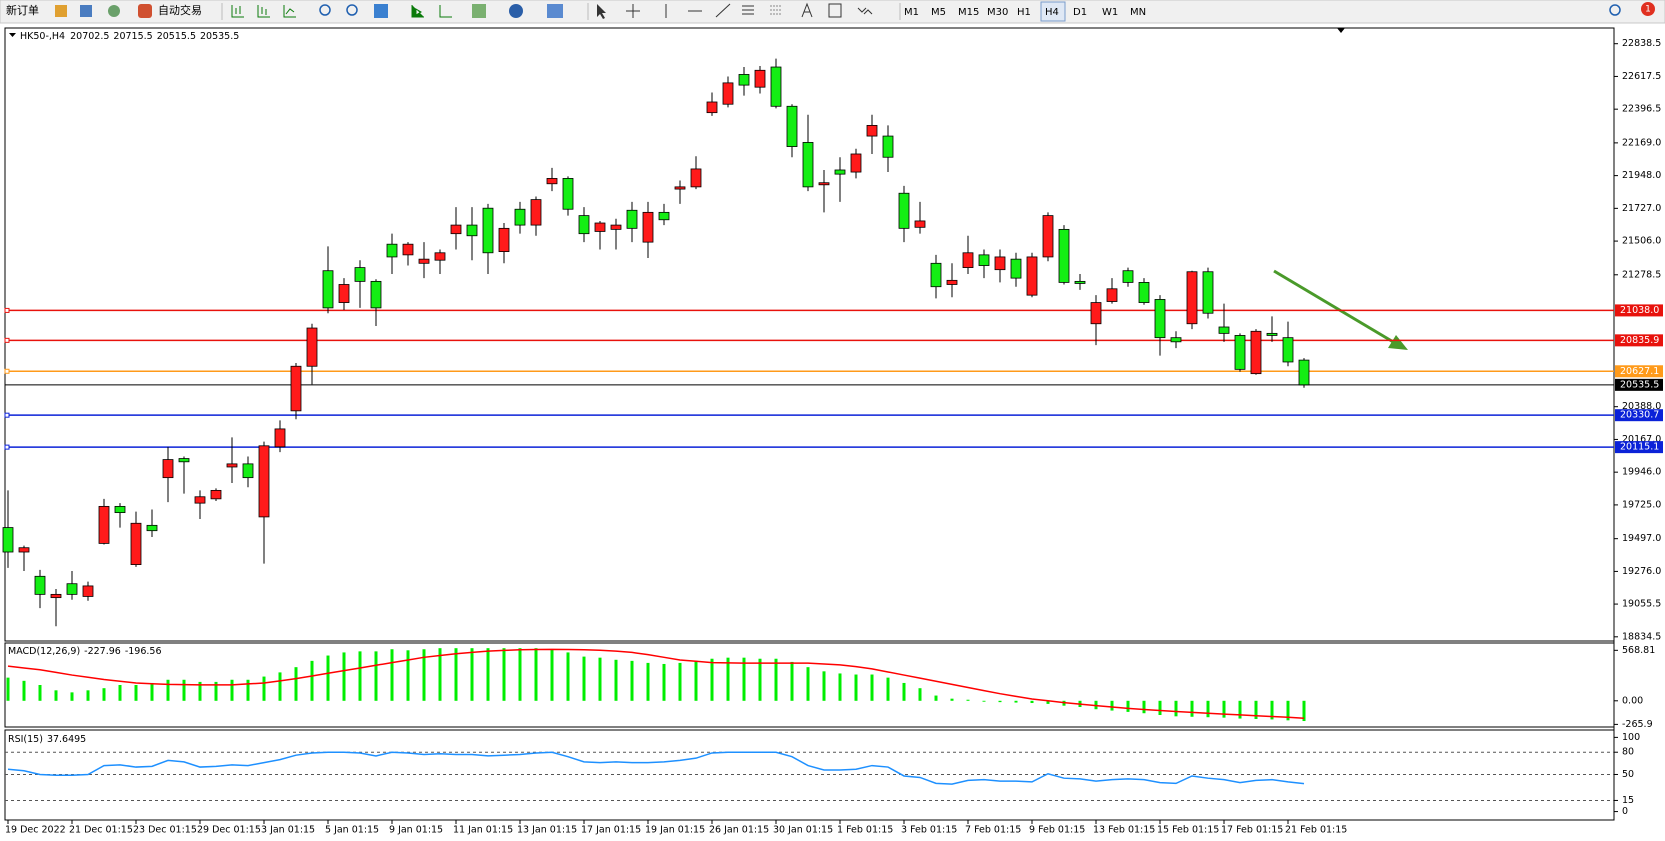  I want to click on y-tick-label: 19276.0, so click(1641, 571).